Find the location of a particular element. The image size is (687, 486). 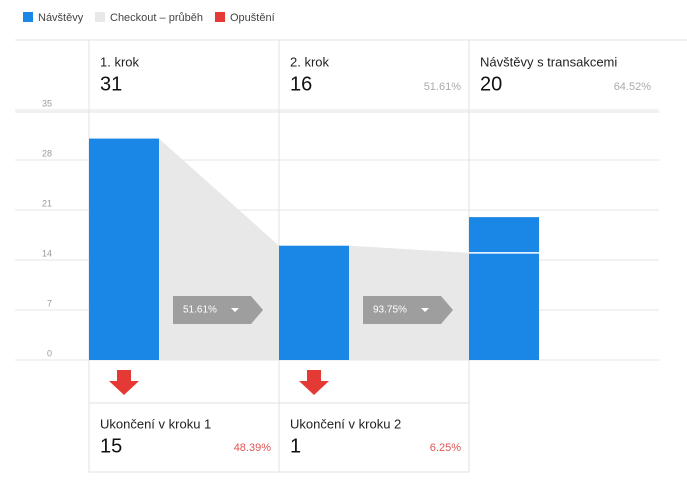

exit-box is located at coordinates (374, 437).